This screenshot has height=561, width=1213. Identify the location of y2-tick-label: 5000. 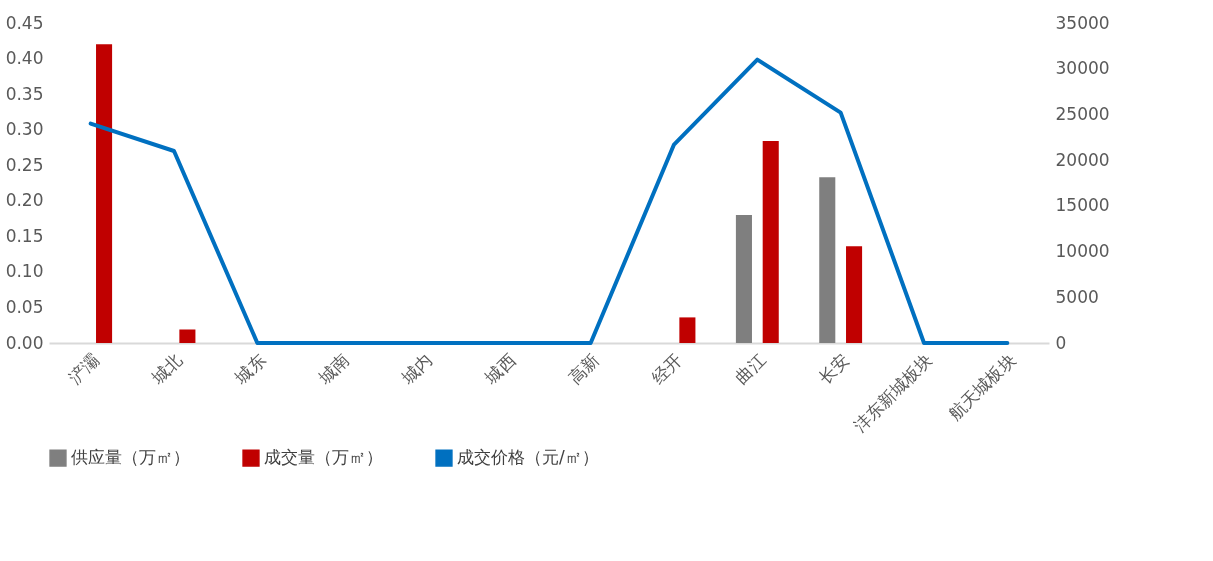
(1077, 296).